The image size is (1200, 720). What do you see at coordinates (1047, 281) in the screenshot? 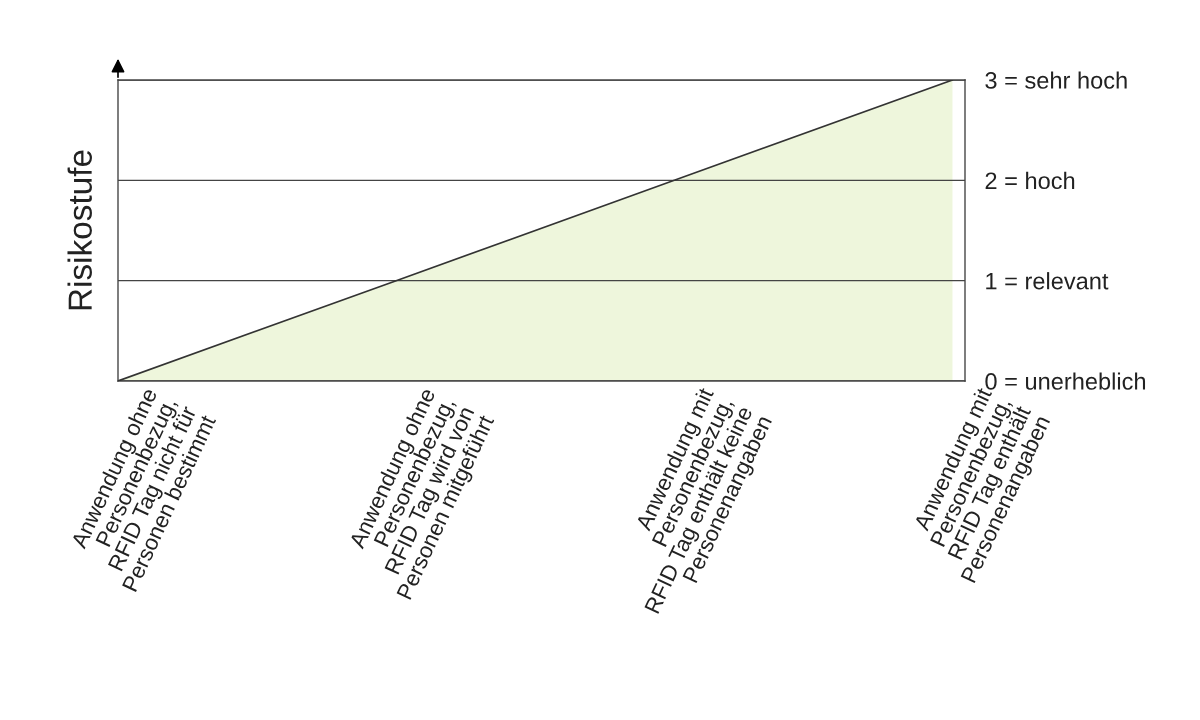
I see `y-tick-label: 1 = relevant` at bounding box center [1047, 281].